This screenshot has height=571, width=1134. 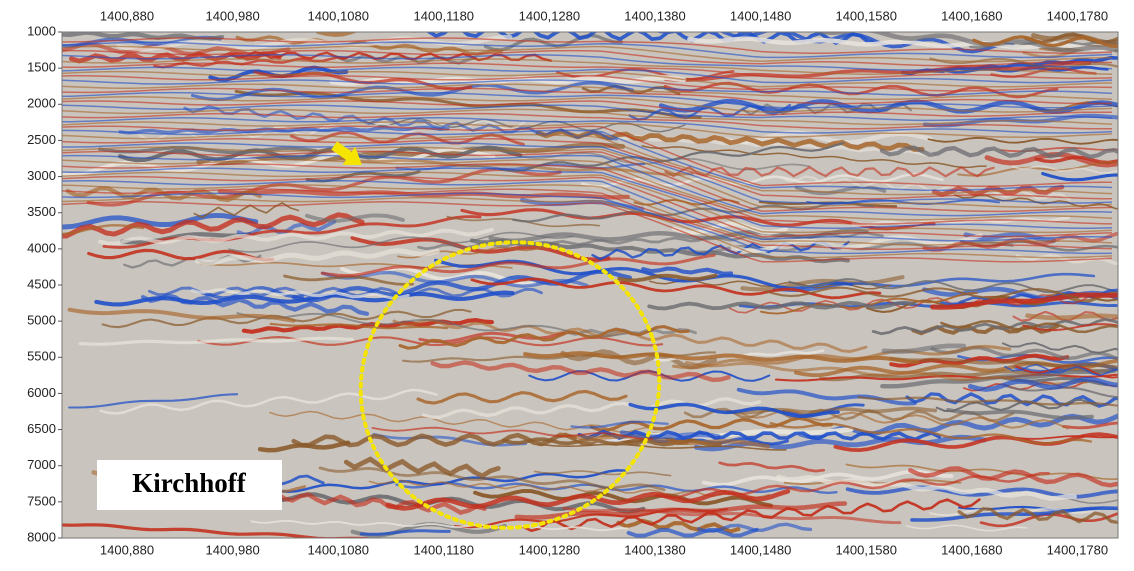 What do you see at coordinates (549, 549) in the screenshot?
I see `x-tick-label-bottom: 1400,1280` at bounding box center [549, 549].